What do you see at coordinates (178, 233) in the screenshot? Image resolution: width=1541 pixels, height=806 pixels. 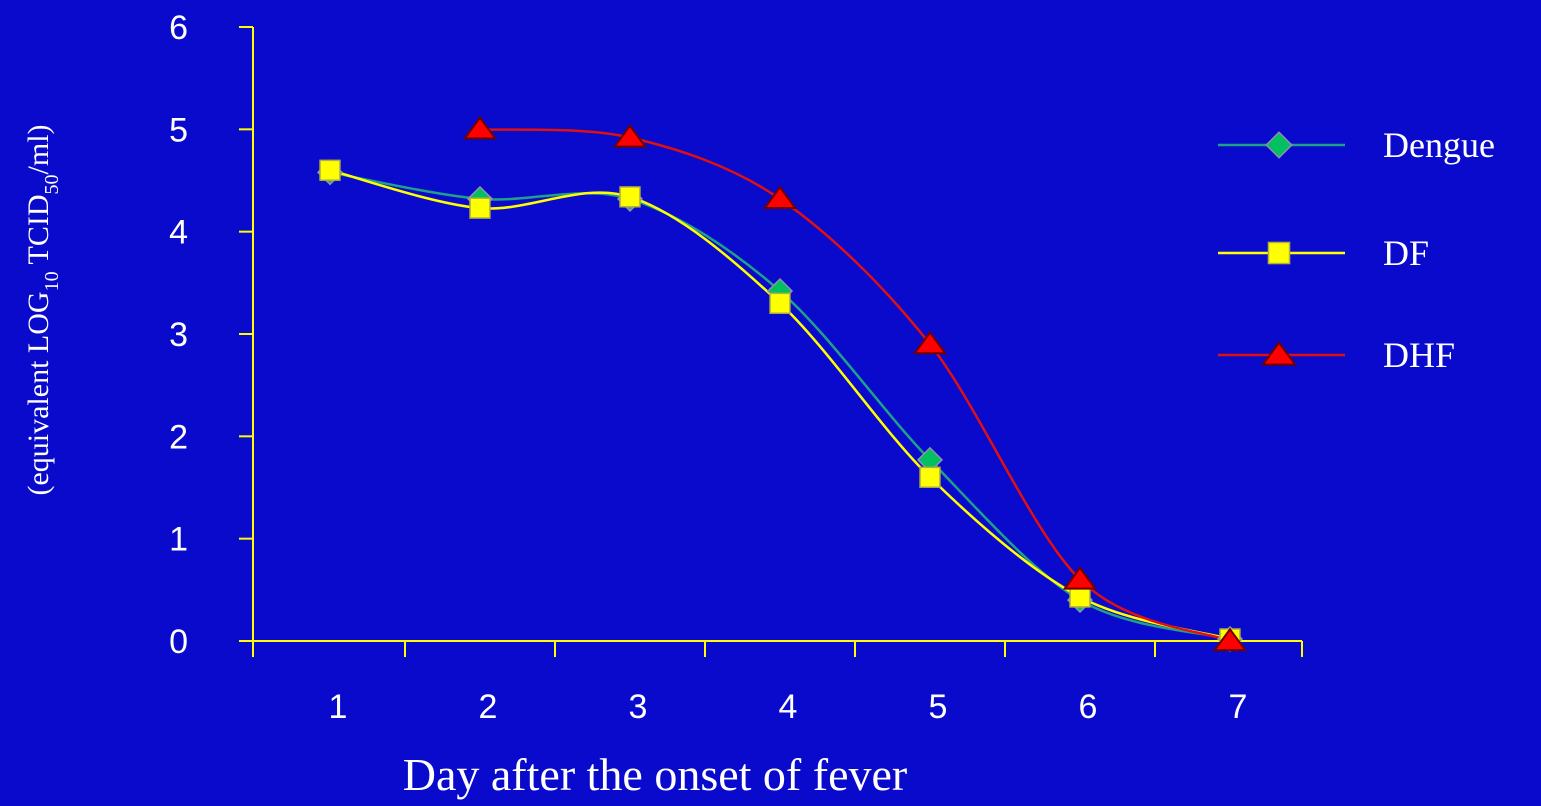 I see `y-tick-label: 4` at bounding box center [178, 233].